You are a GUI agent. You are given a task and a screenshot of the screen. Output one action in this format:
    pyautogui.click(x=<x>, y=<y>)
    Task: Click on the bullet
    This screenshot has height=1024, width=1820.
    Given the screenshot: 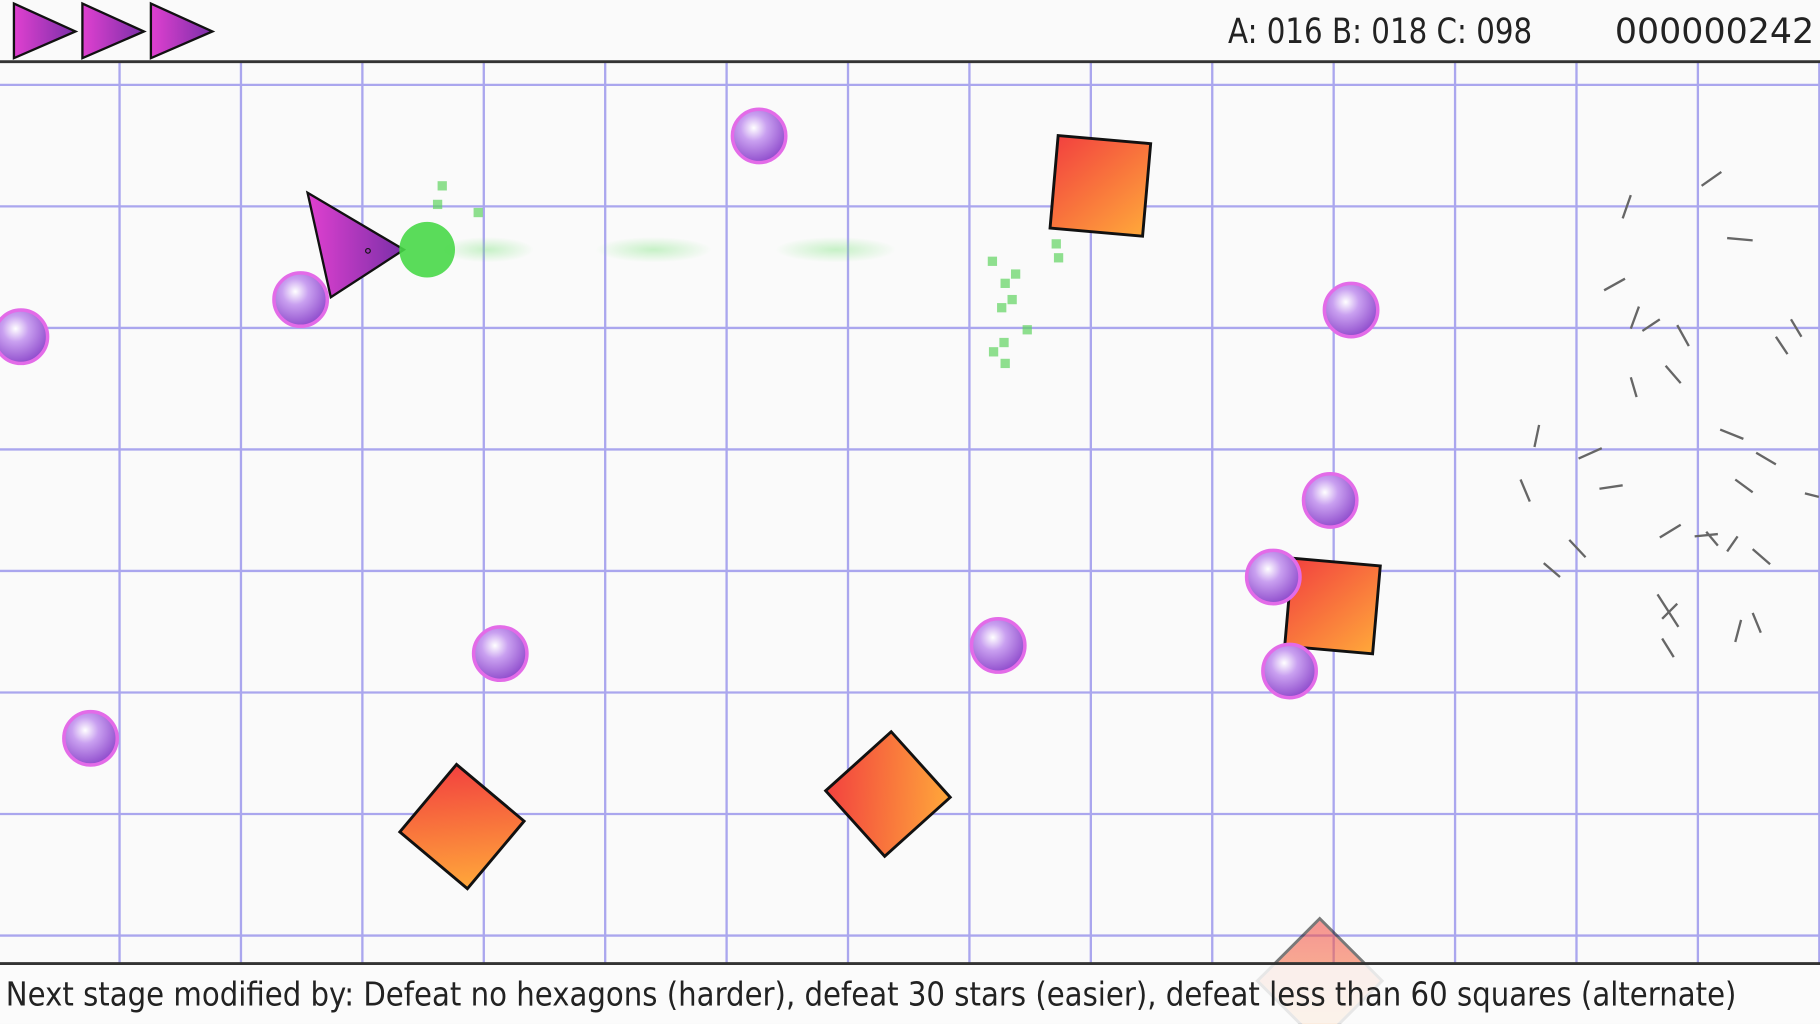 What is the action you would take?
    pyautogui.click(x=427, y=249)
    